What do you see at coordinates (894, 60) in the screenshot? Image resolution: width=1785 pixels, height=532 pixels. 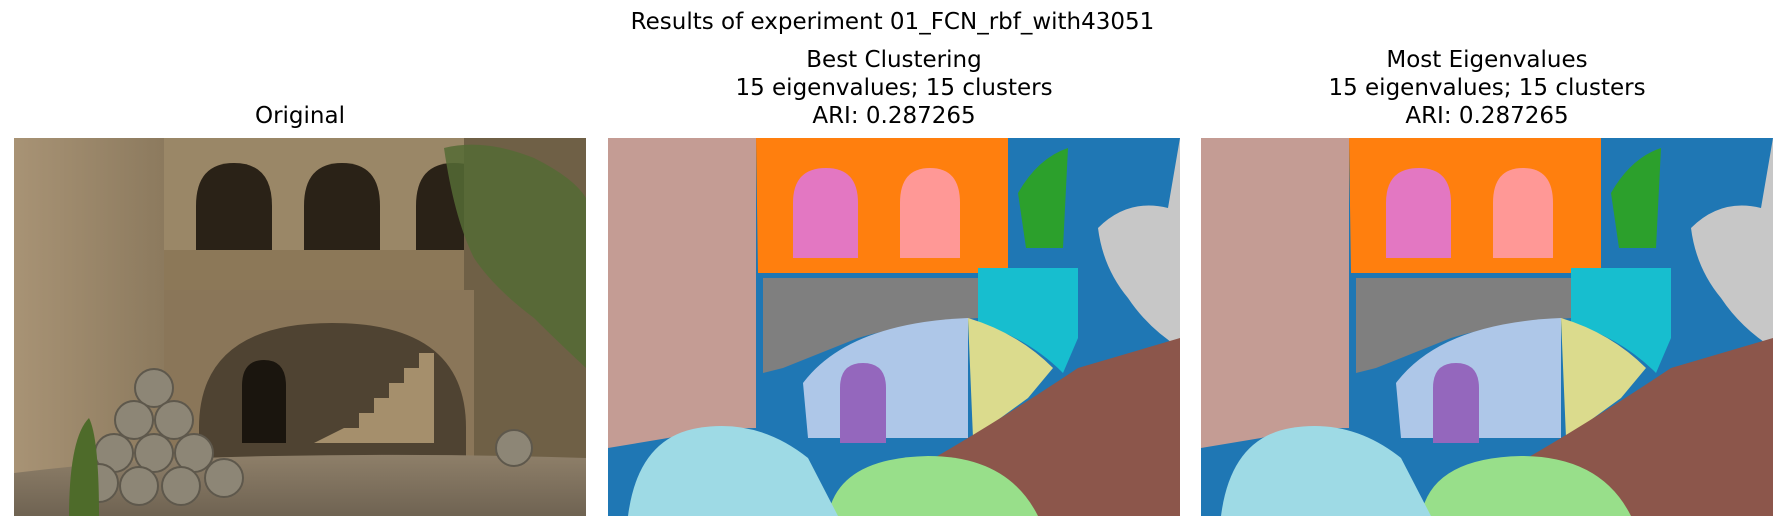 I see `best-title-line-1: Best Clustering` at bounding box center [894, 60].